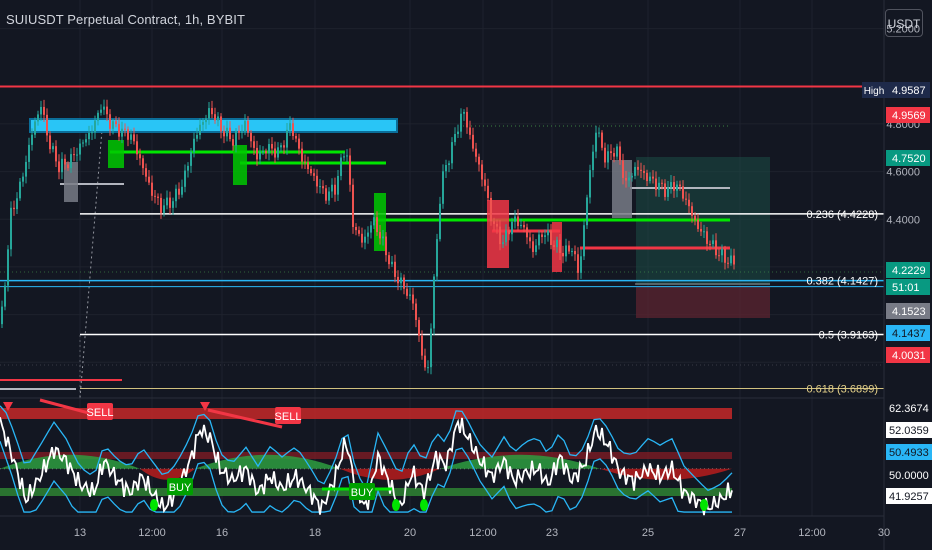  What do you see at coordinates (483, 533) in the screenshot?
I see `x-tick-label: 12:00` at bounding box center [483, 533].